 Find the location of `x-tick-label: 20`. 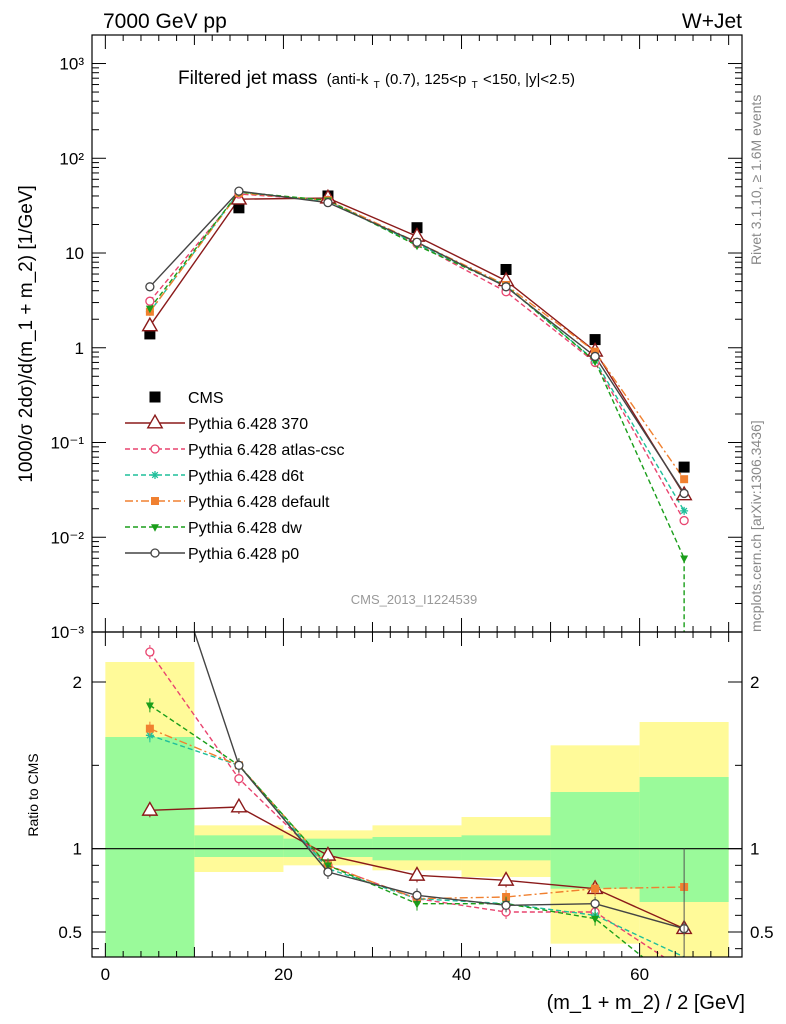

x-tick-label: 20 is located at coordinates (283, 974).